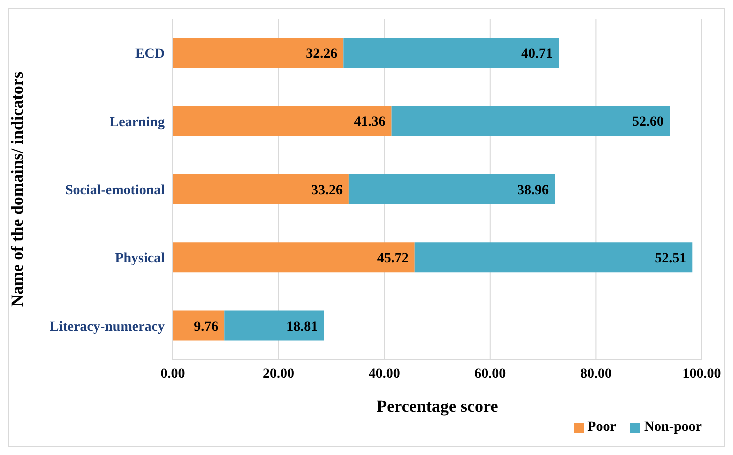 This screenshot has height=455, width=733. What do you see at coordinates (173, 374) in the screenshot?
I see `x-tick-label: 0.00` at bounding box center [173, 374].